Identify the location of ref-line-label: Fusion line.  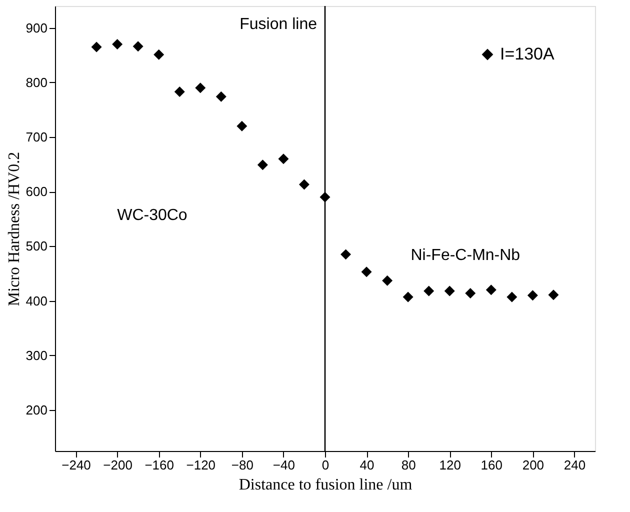
(279, 24).